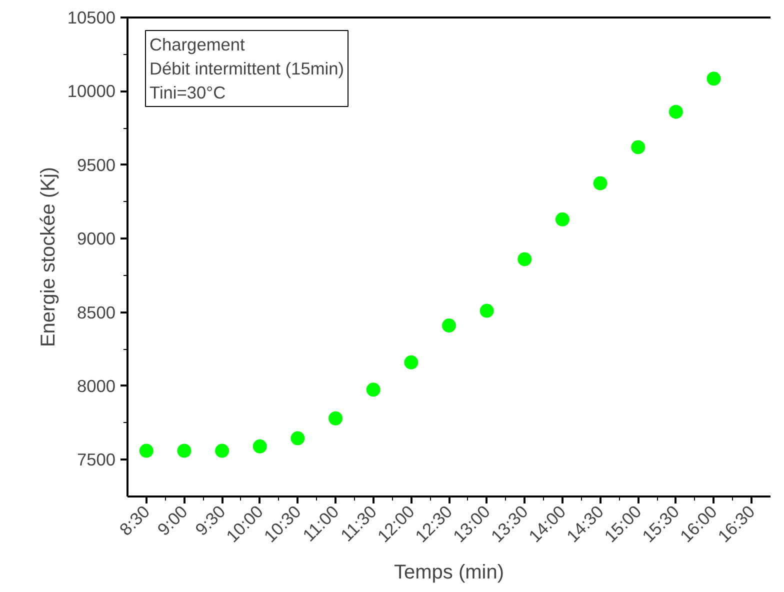 The width and height of the screenshot is (784, 592). Describe the element at coordinates (198, 44) in the screenshot. I see `annotation: Chargement` at that location.